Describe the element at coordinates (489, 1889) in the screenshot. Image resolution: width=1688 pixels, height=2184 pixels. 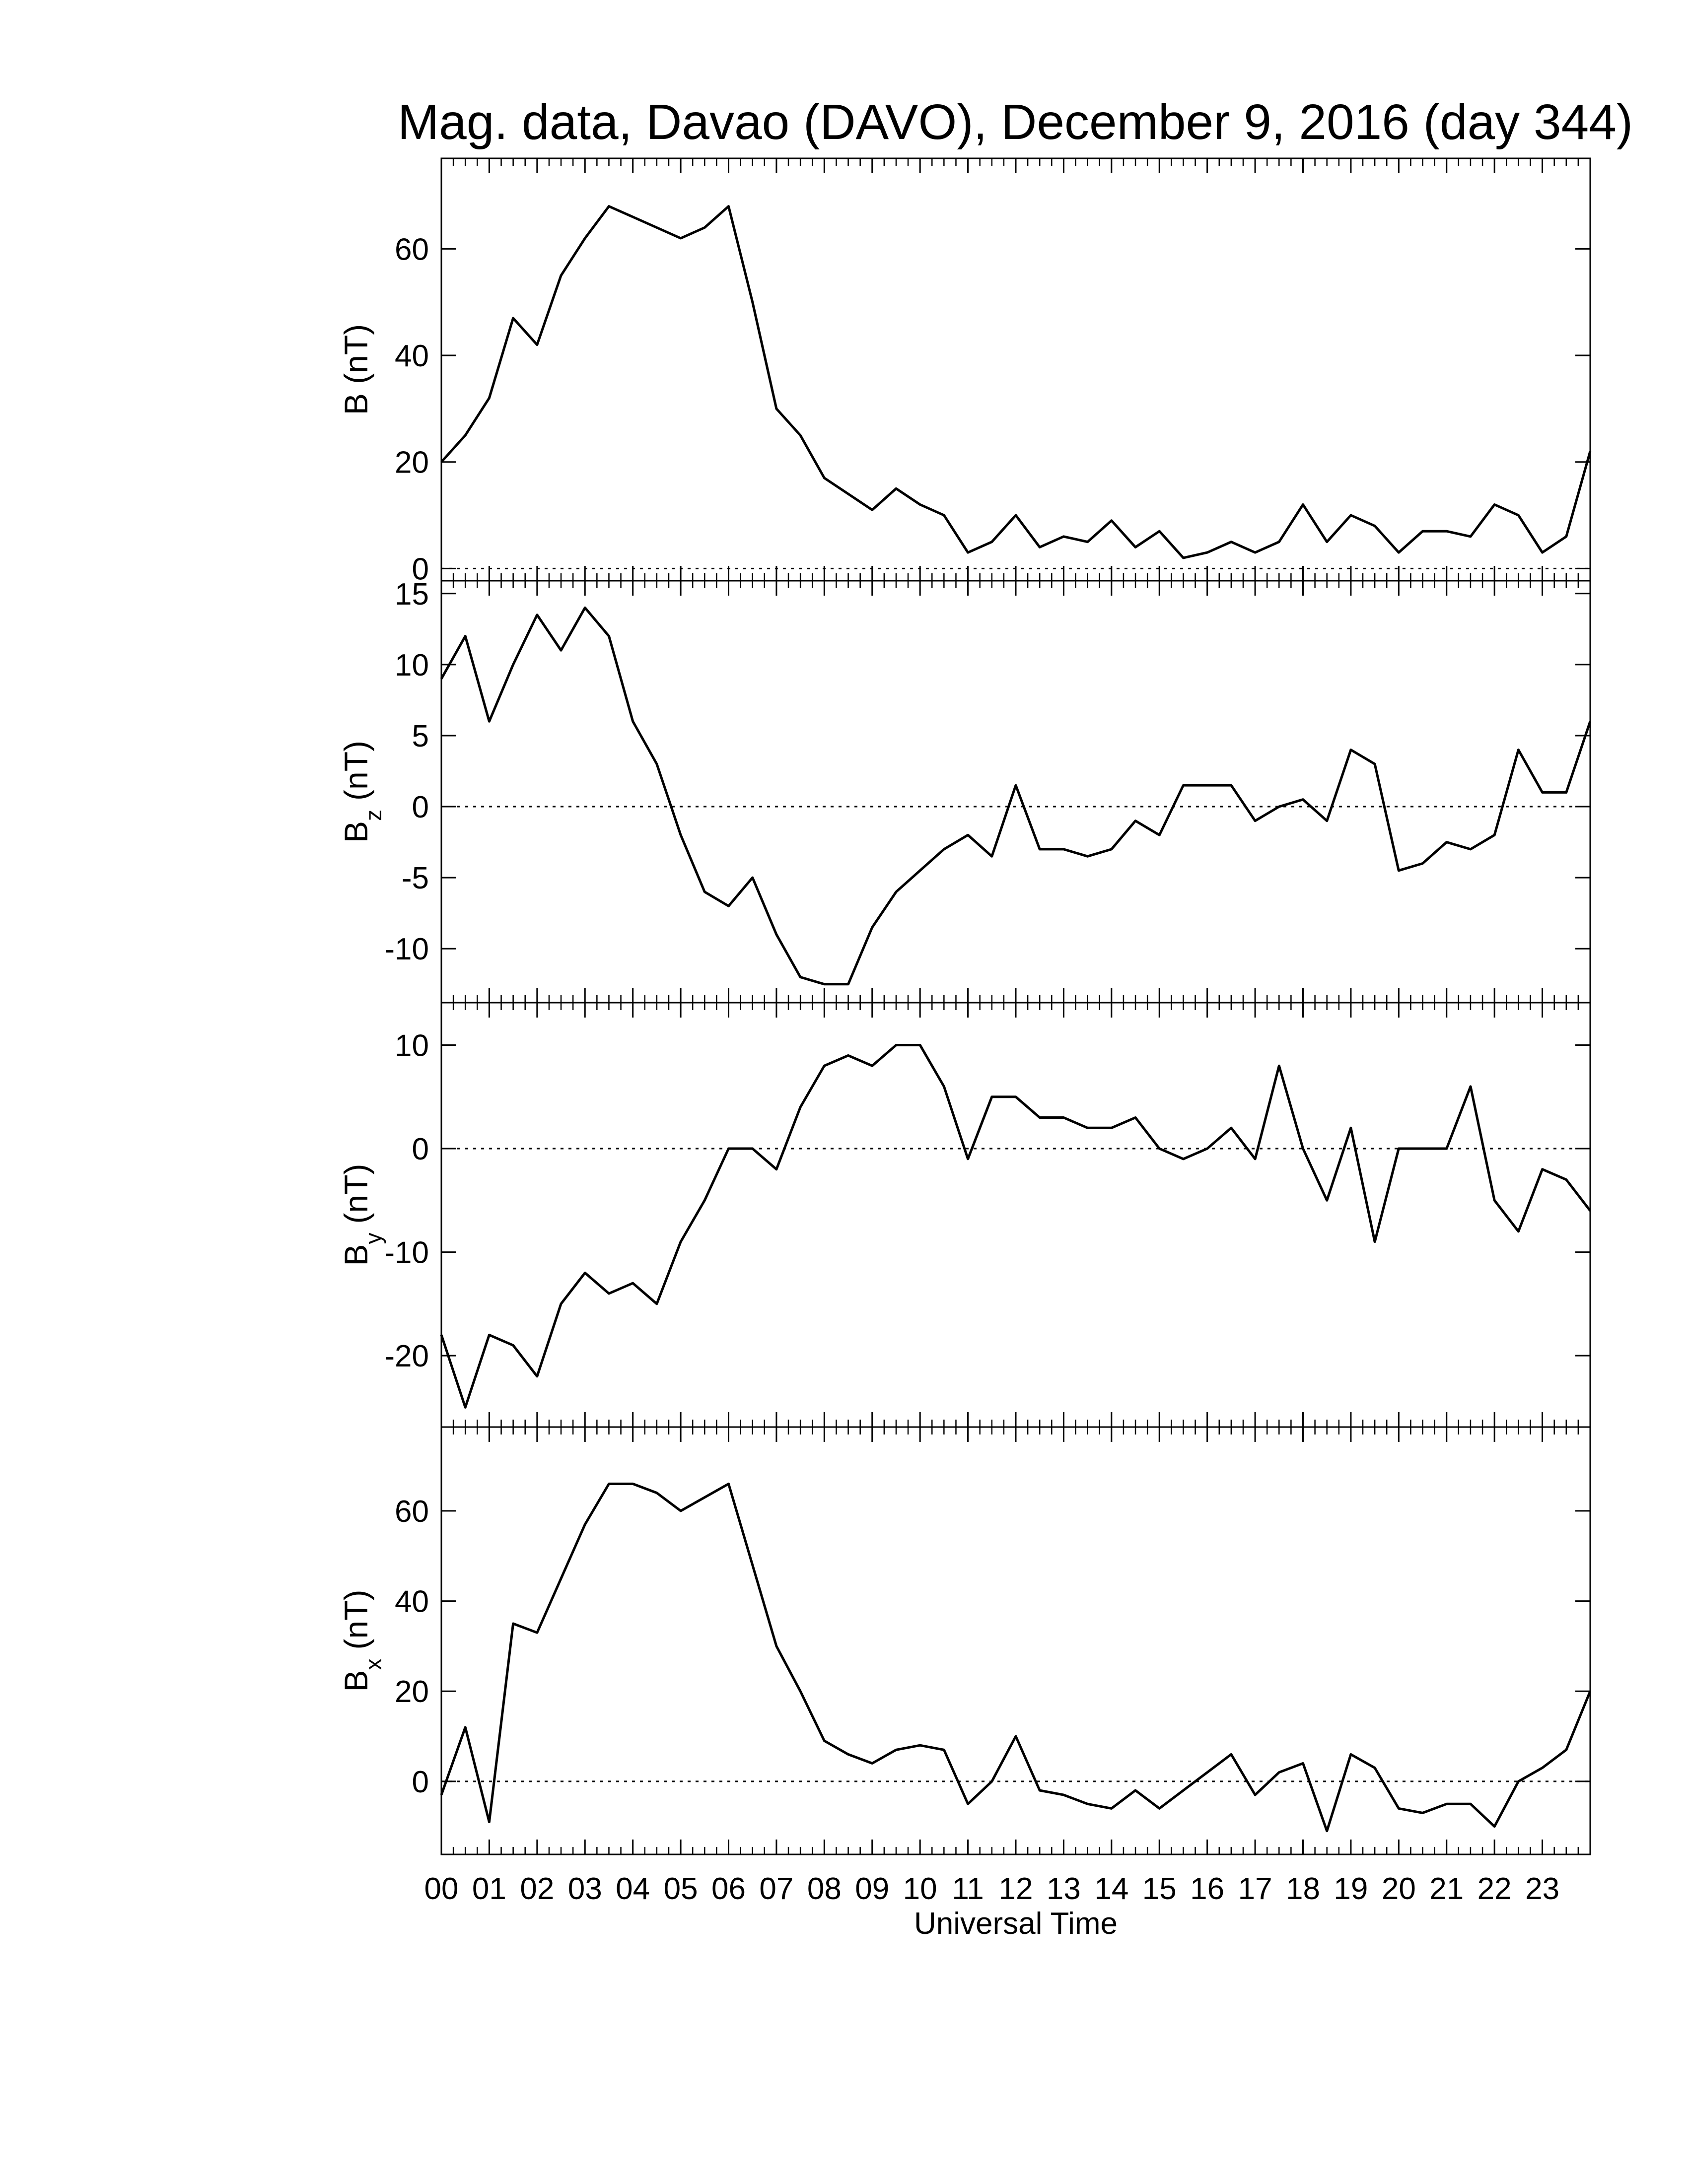
I see `x-tick-label: 01` at that location.